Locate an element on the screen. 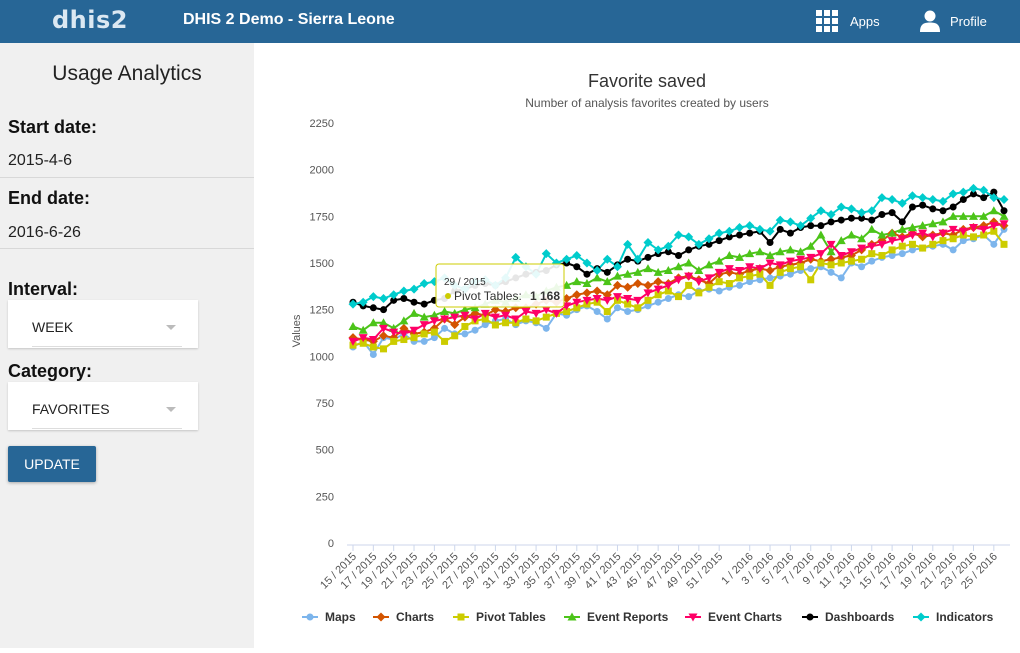  category-select: FAVORITES is located at coordinates (103, 406).